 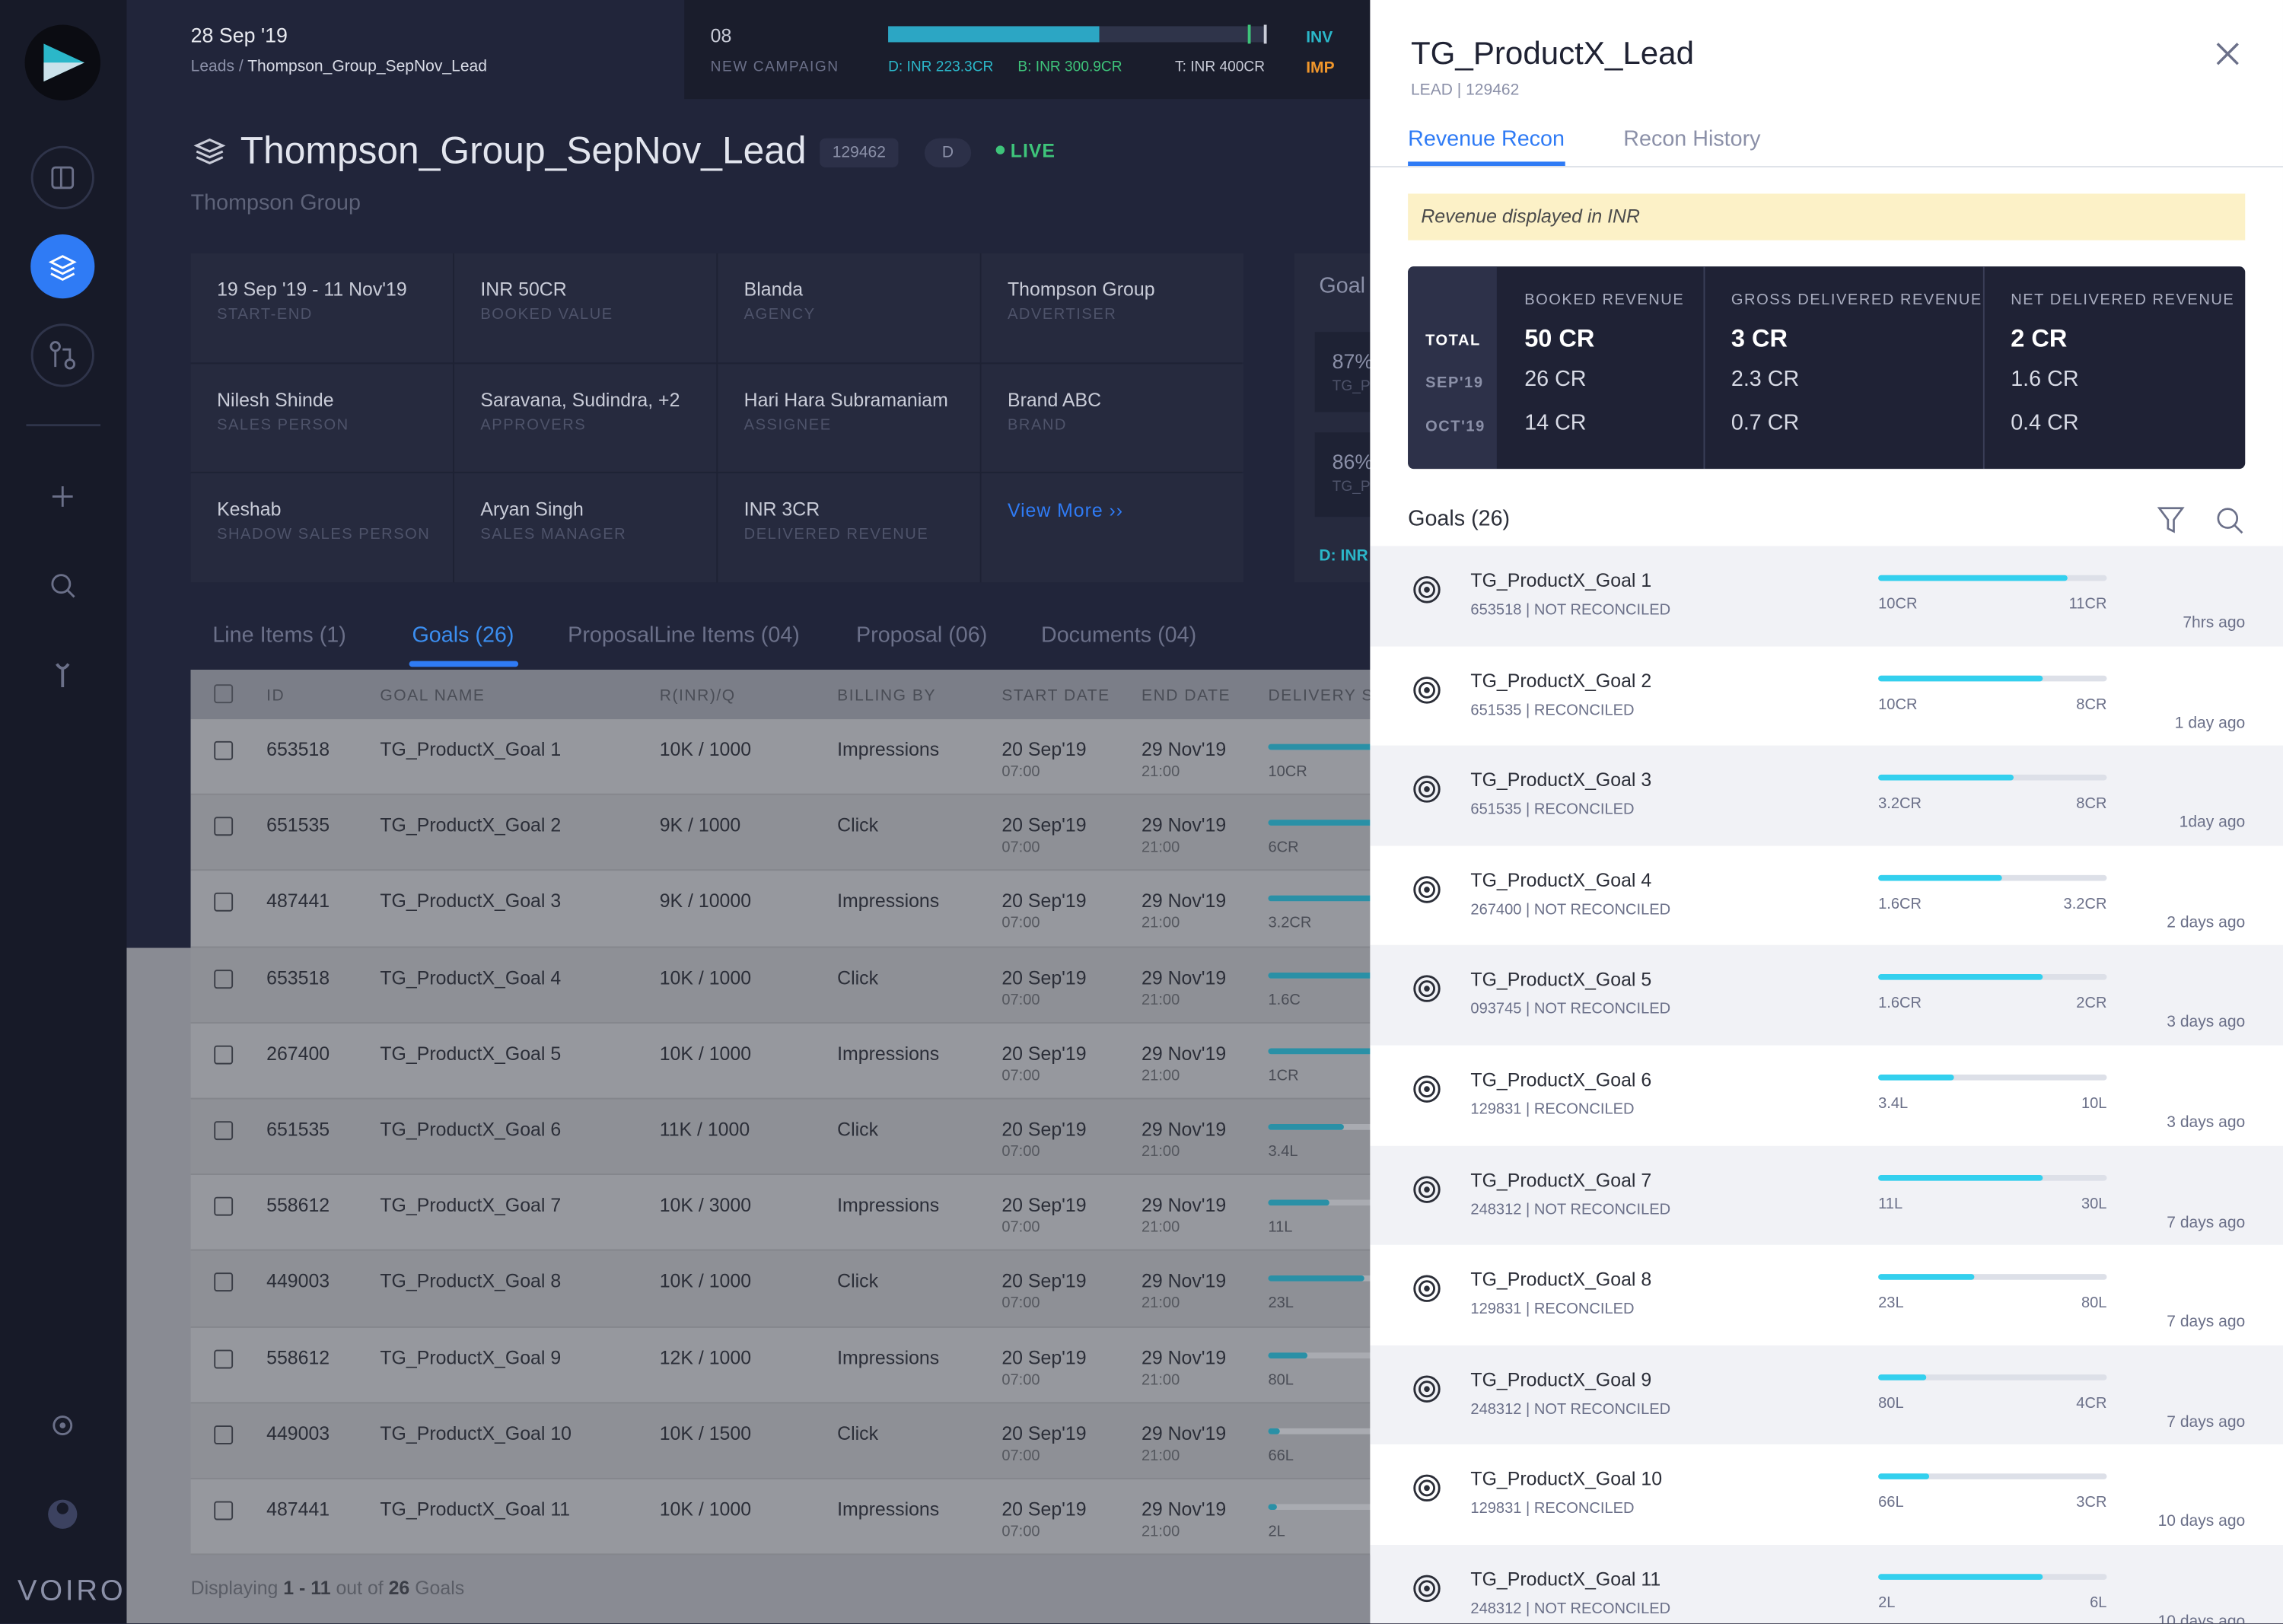 What do you see at coordinates (212, 67) in the screenshot?
I see `breadcrumb-root: Leads` at bounding box center [212, 67].